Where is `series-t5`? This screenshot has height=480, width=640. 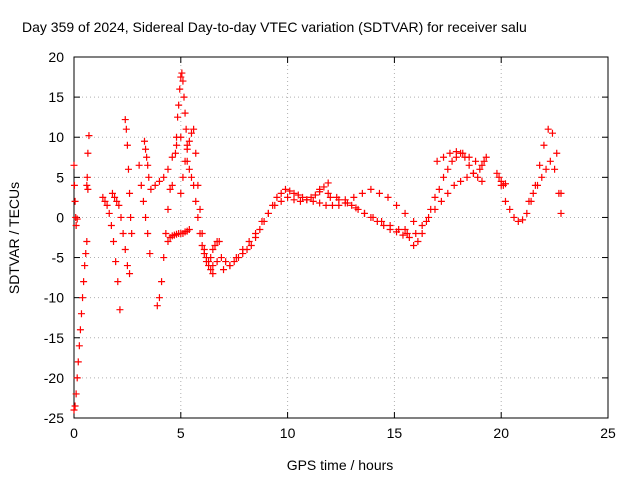 series-t5 is located at coordinates (181, 113).